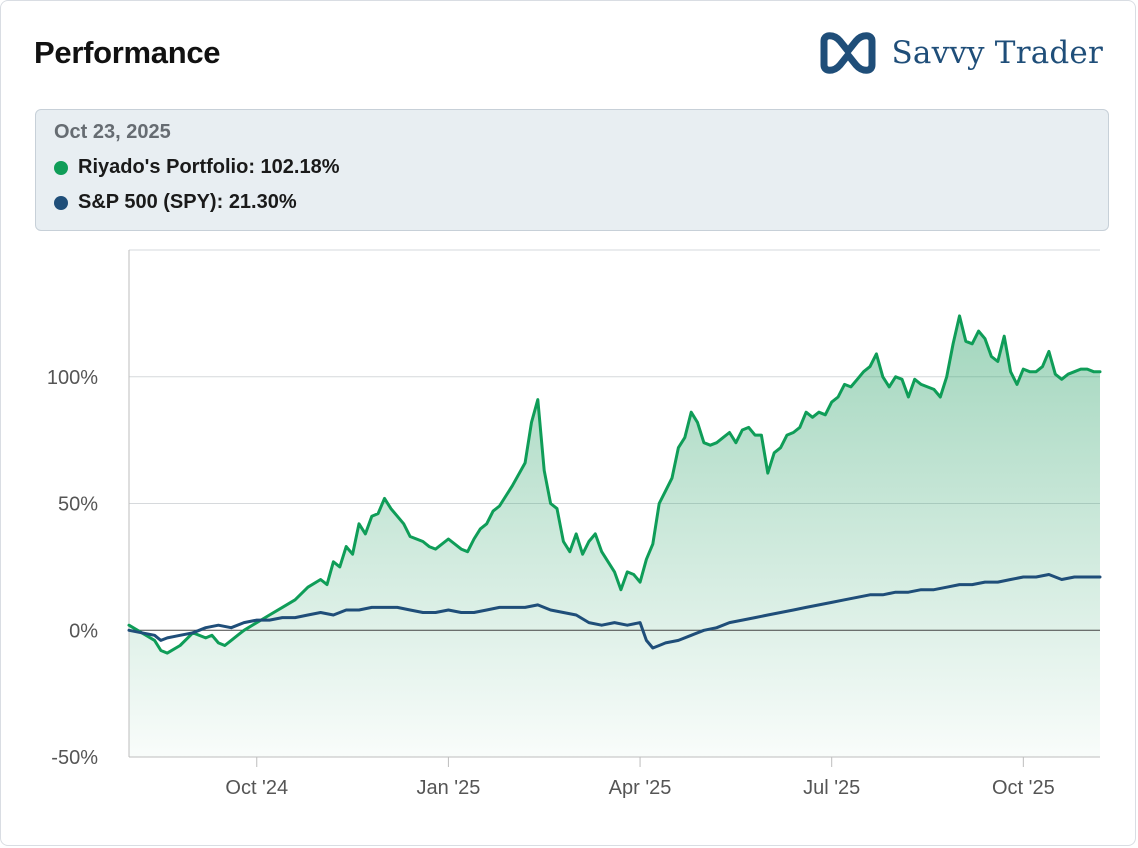 This screenshot has height=848, width=1138. What do you see at coordinates (83, 631) in the screenshot?
I see `y-tick-label: 0%` at bounding box center [83, 631].